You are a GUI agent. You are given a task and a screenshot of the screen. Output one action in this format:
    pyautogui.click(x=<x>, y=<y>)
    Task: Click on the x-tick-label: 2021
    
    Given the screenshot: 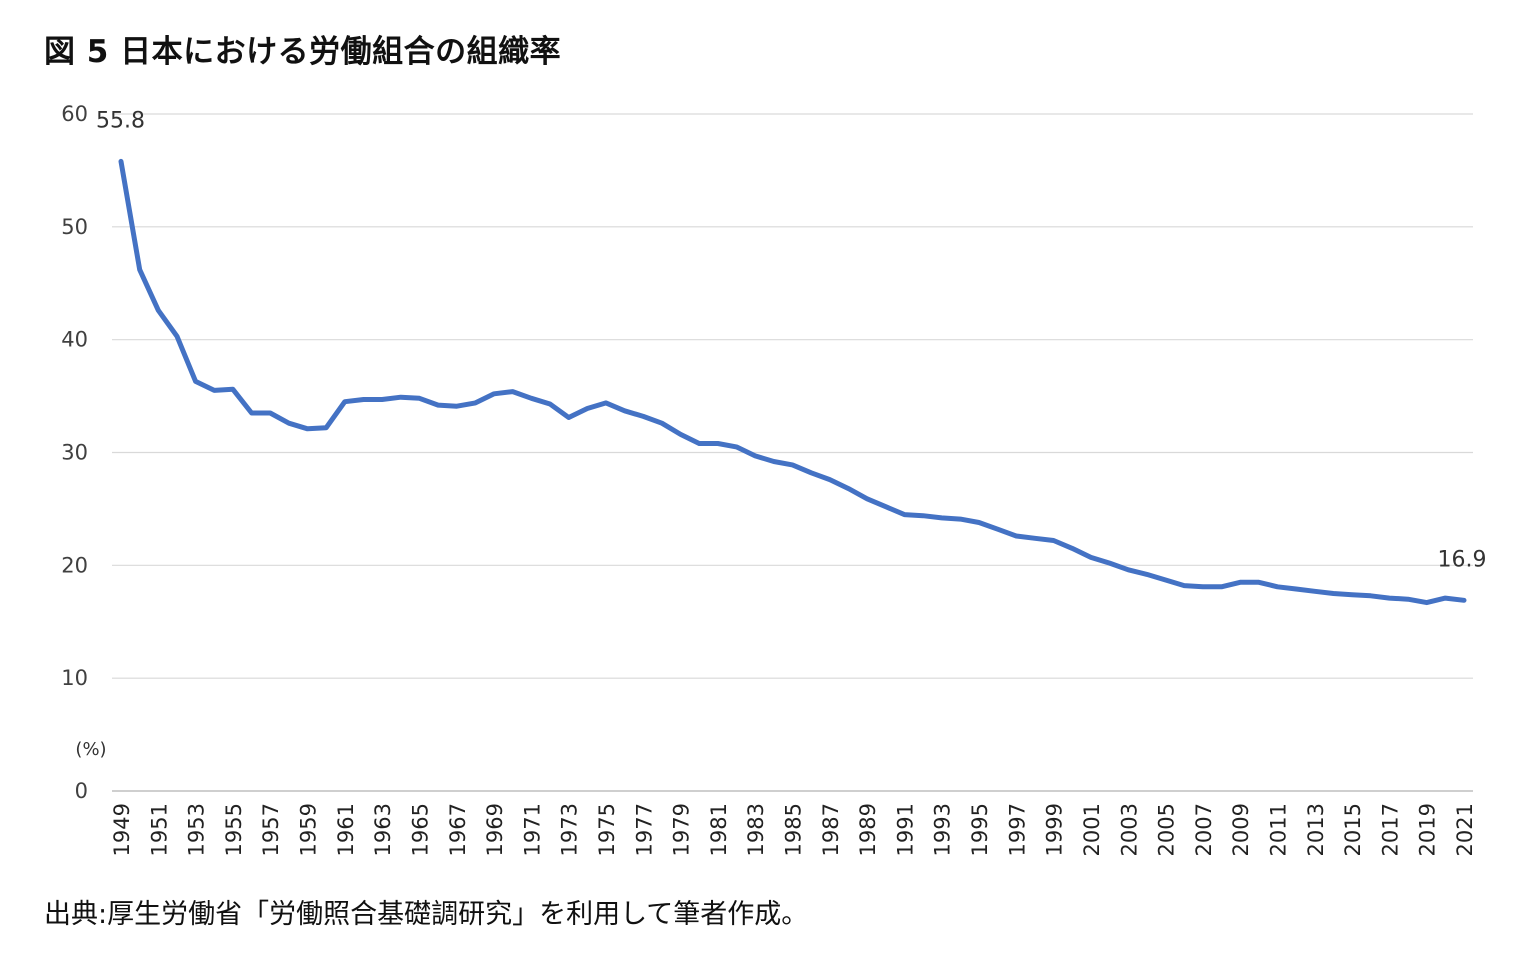 What is the action you would take?
    pyautogui.click(x=1465, y=829)
    